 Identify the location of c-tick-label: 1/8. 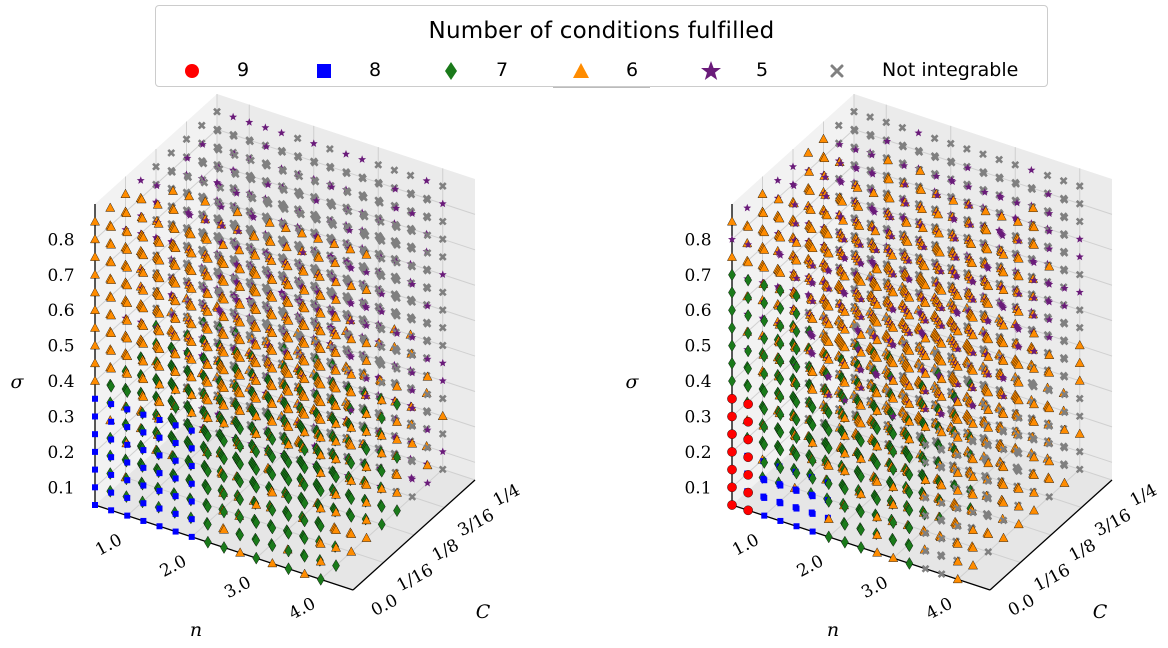
(446, 550).